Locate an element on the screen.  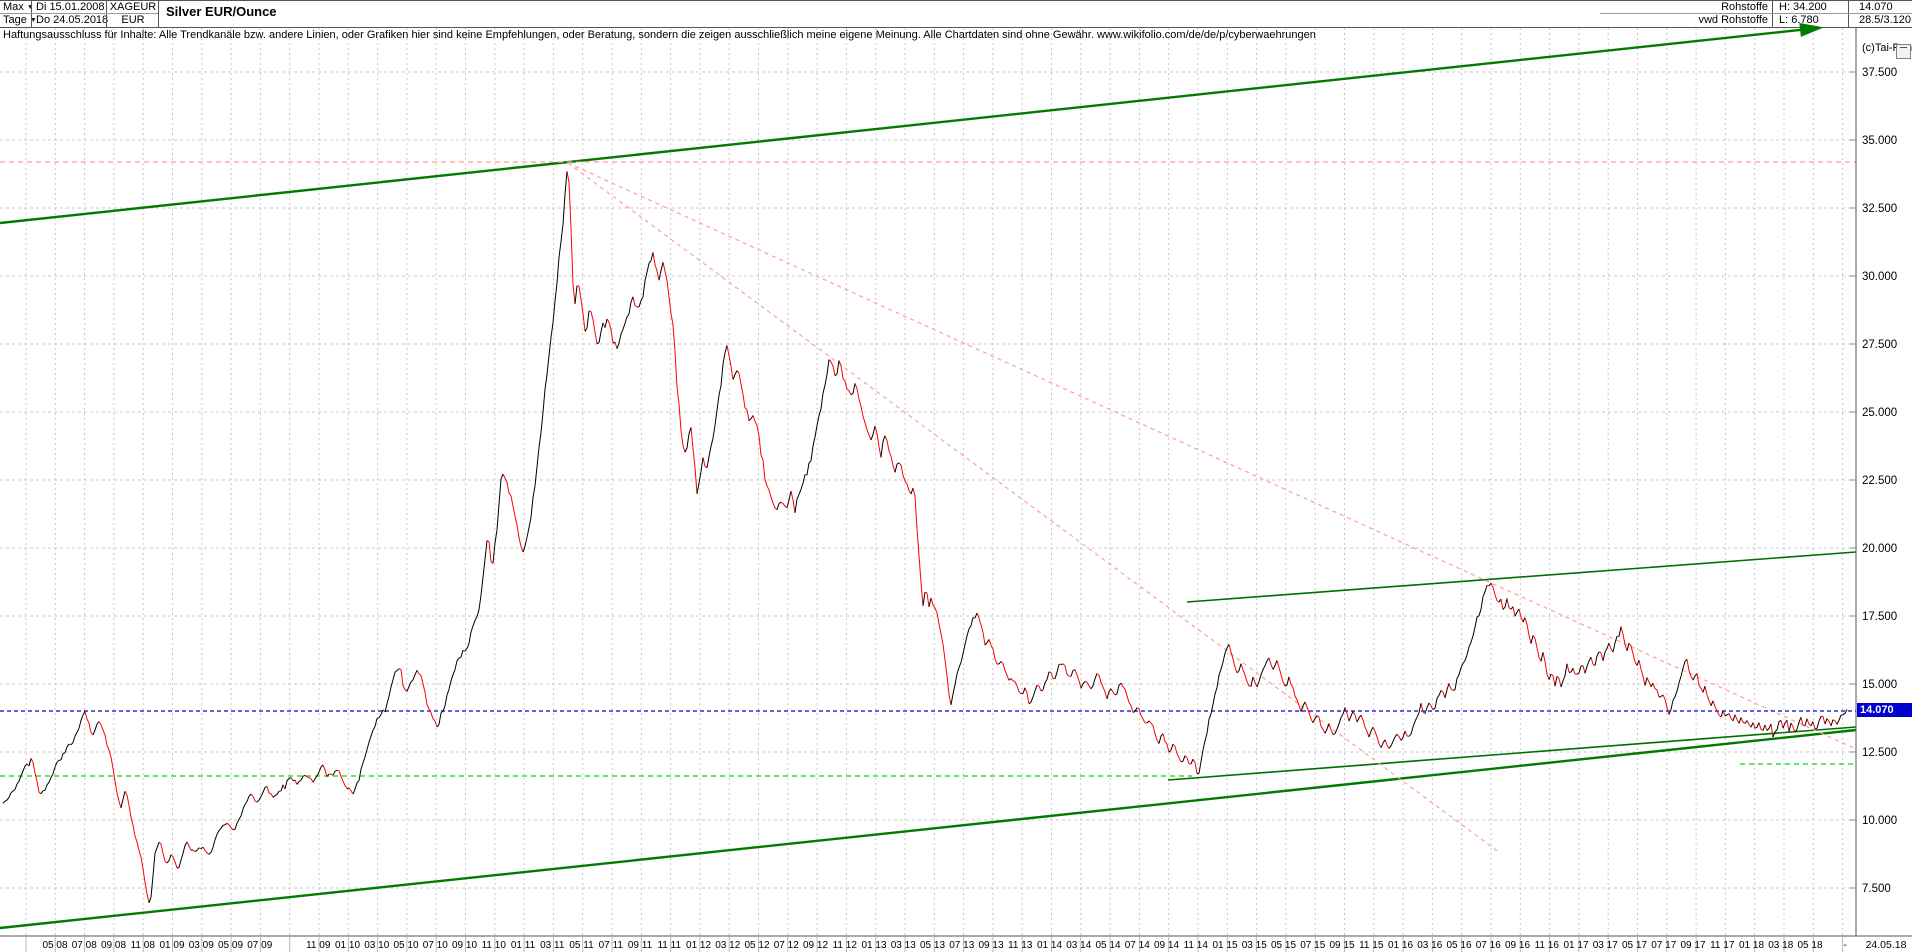
x-tick-label: 09 16 is located at coordinates (1517, 945).